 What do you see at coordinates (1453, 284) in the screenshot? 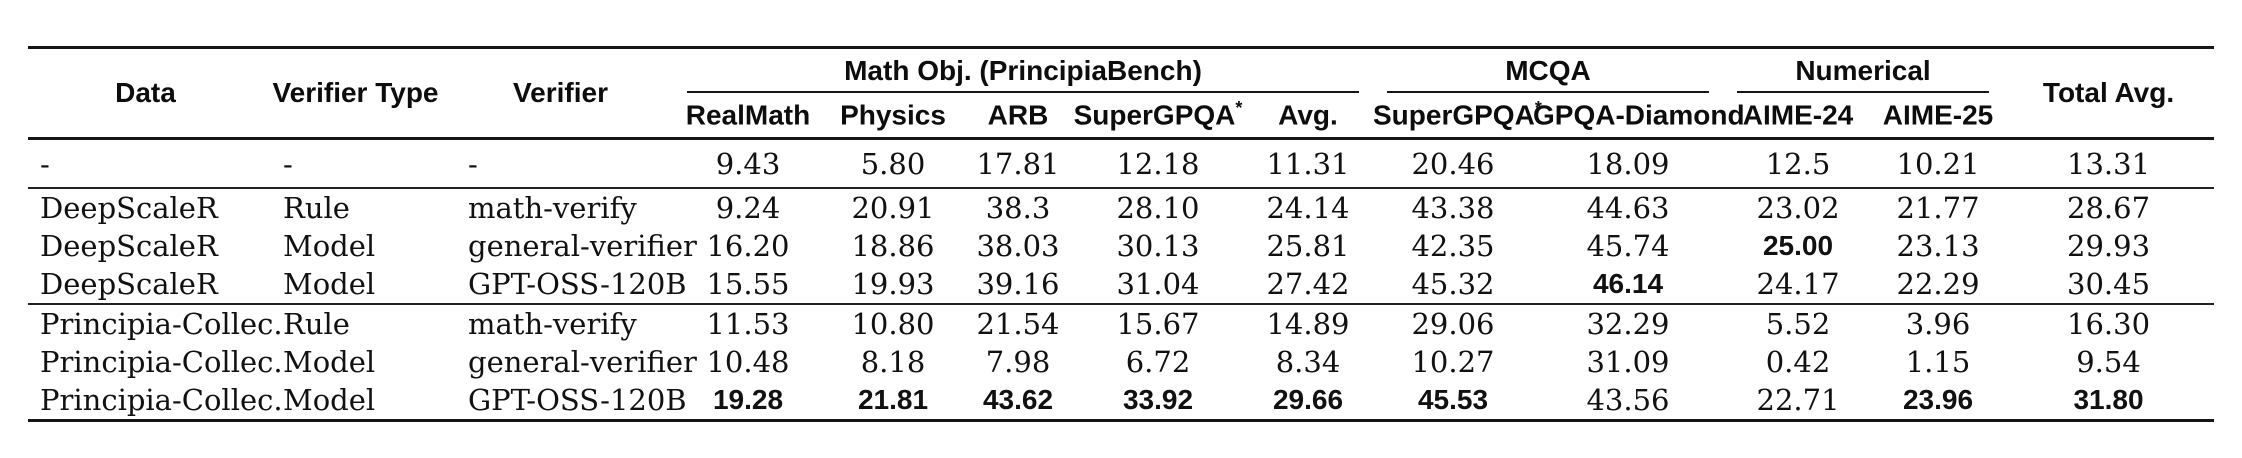
I see `cell-value: 45.32` at bounding box center [1453, 284].